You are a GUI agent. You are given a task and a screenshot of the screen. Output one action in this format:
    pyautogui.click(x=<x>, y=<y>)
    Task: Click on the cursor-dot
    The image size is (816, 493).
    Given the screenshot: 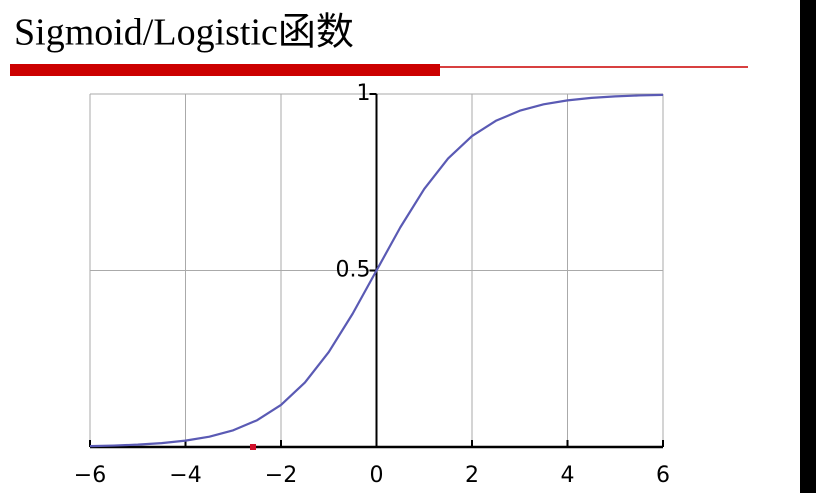 What is the action you would take?
    pyautogui.click(x=253, y=447)
    